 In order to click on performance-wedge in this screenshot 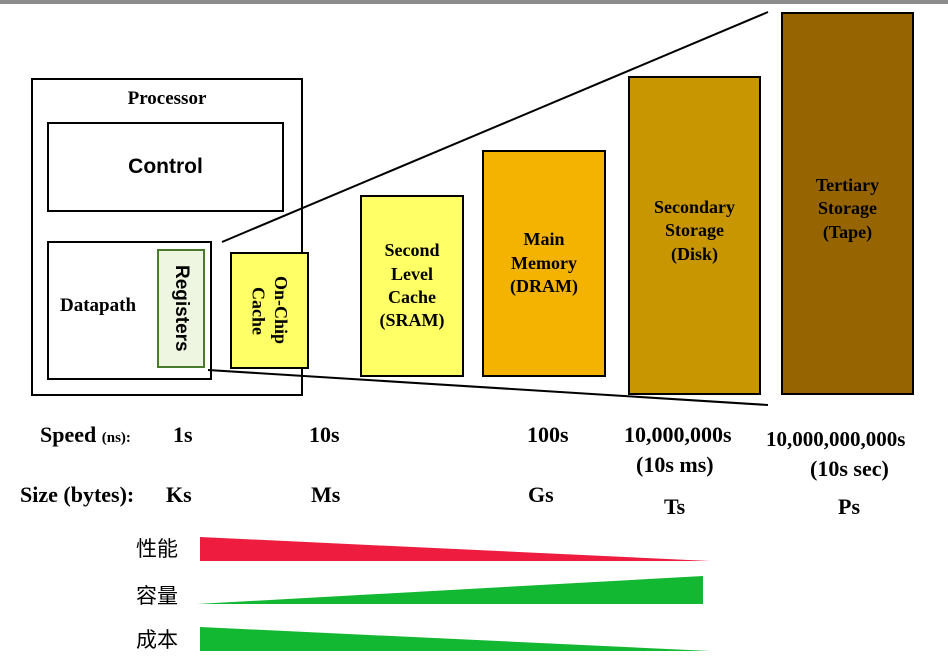, I will do `click(455, 549)`.